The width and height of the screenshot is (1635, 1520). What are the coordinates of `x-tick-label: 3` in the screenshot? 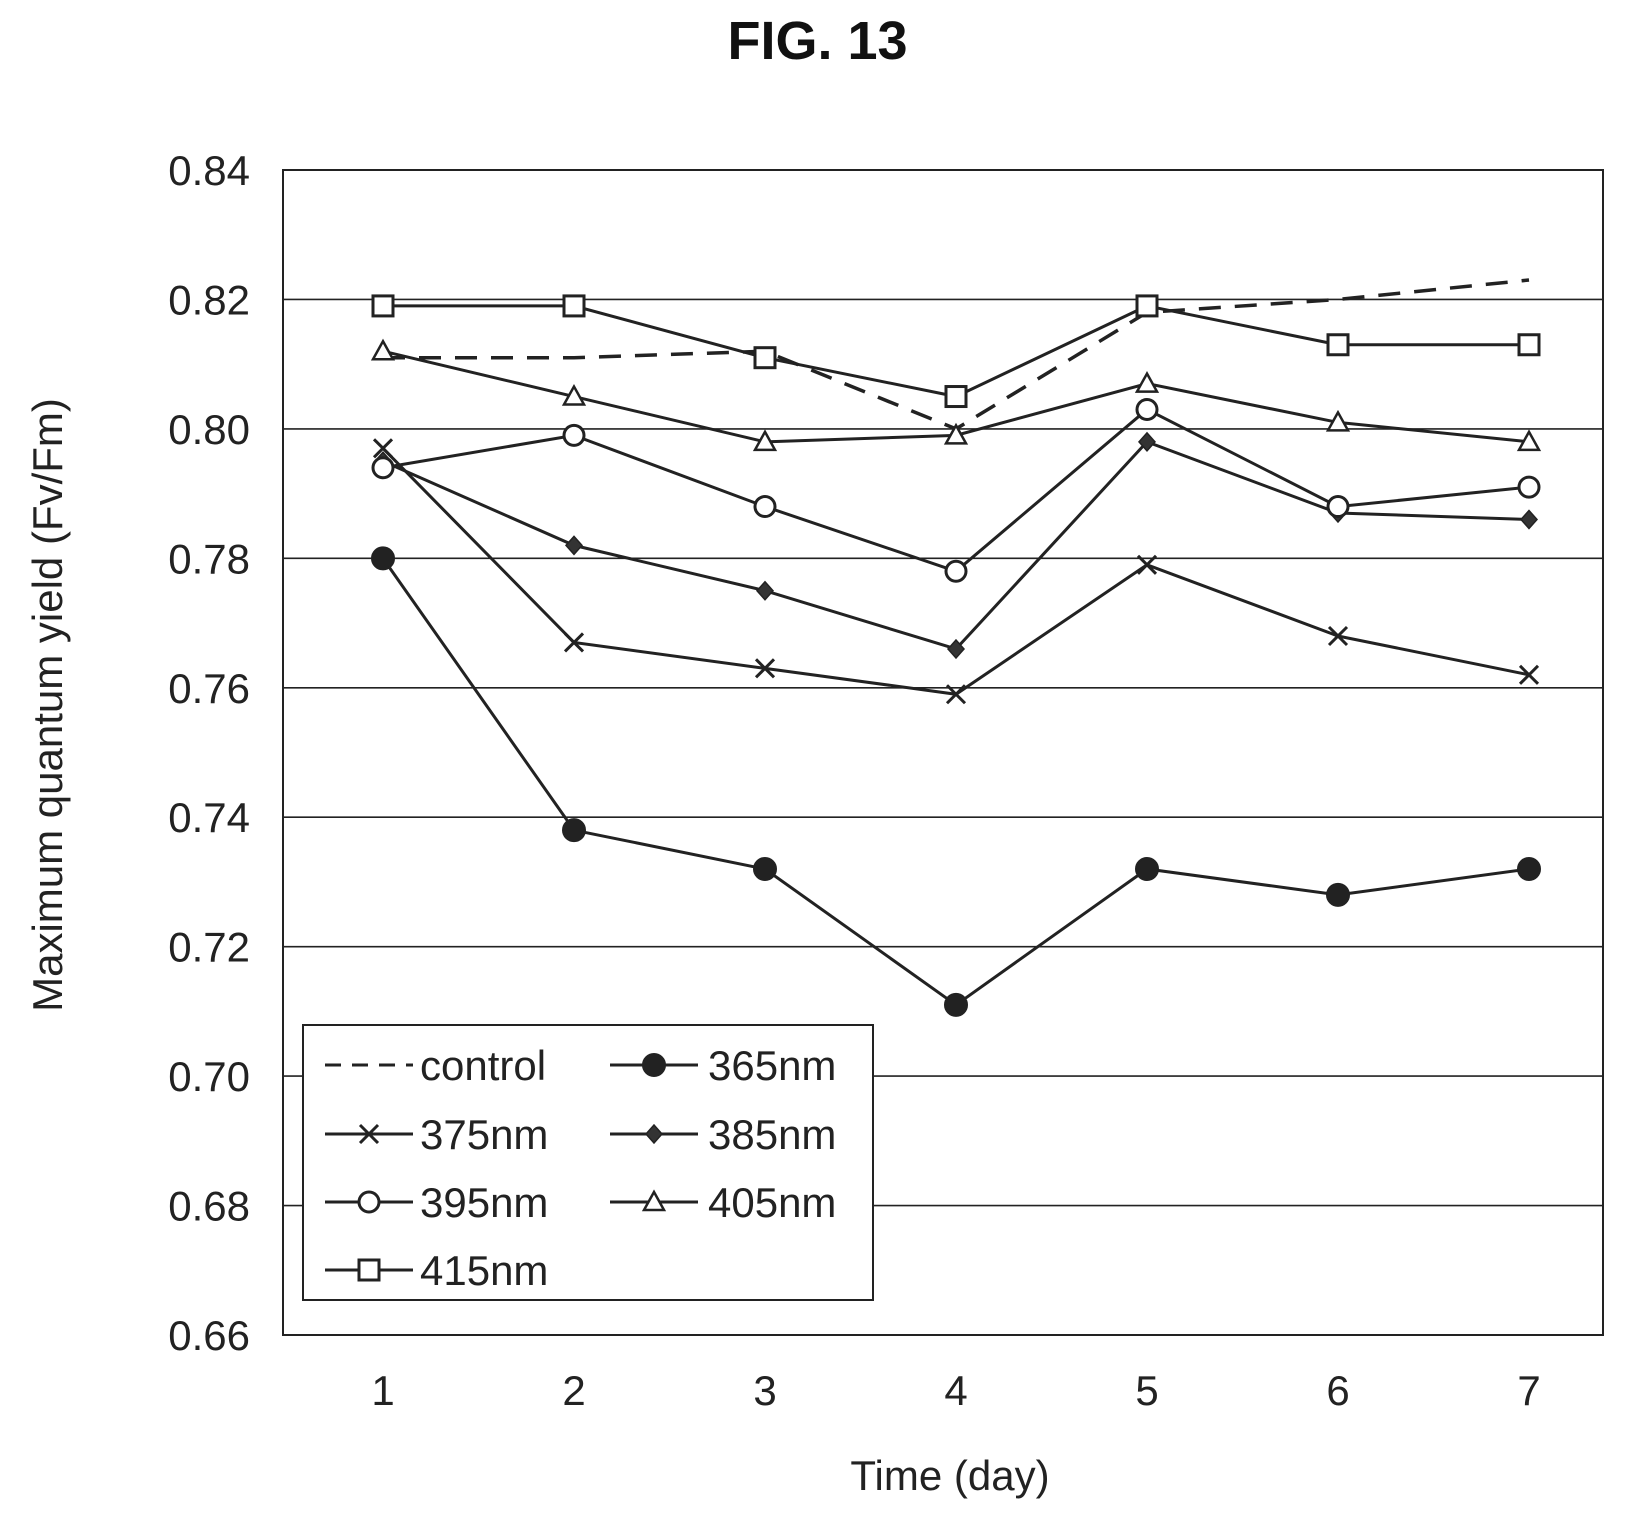 It's located at (764, 1390).